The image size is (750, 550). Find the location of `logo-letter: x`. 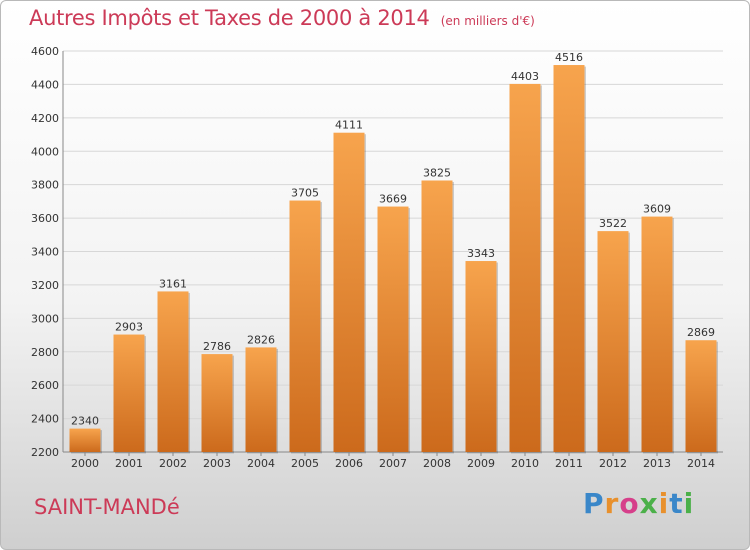

logo-letter: x is located at coordinates (649, 503).